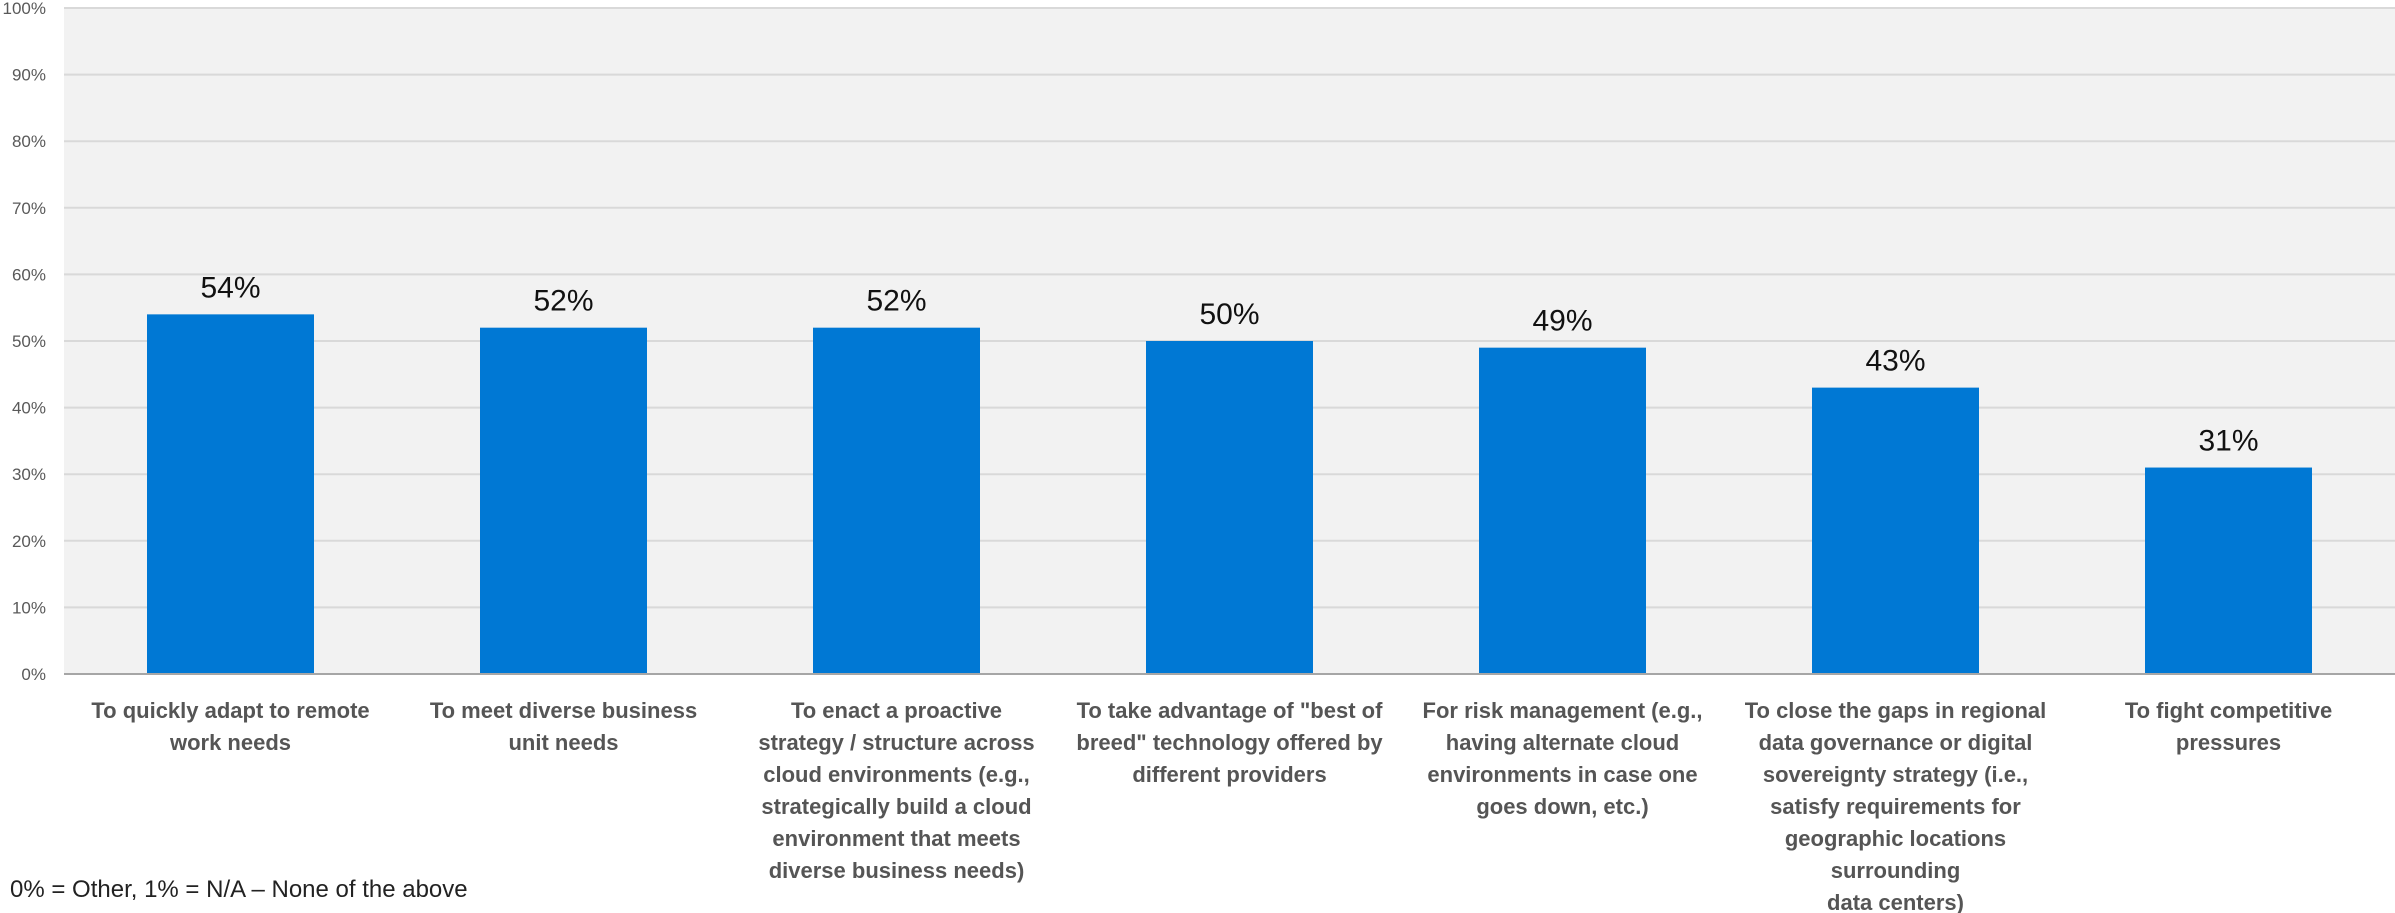  I want to click on data-label: 43%, so click(1895, 361).